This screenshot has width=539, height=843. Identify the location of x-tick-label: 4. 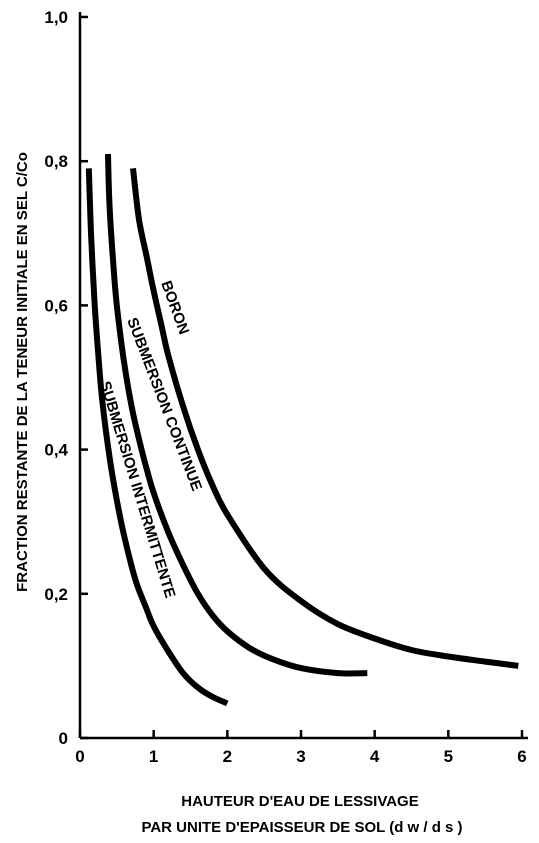
(375, 756).